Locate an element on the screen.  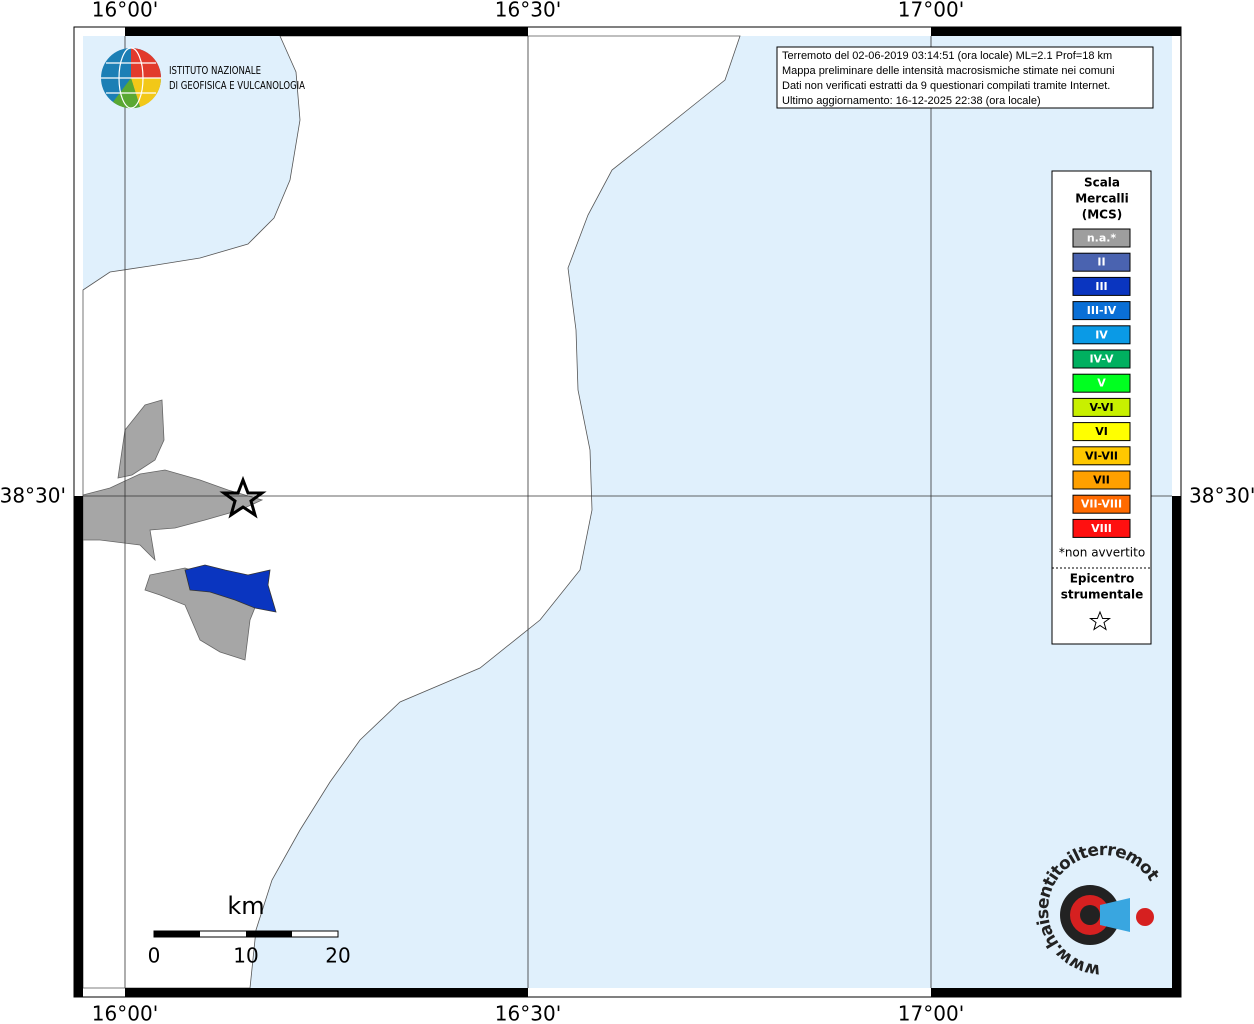
legend-label: IV-V is located at coordinates (1101, 359).